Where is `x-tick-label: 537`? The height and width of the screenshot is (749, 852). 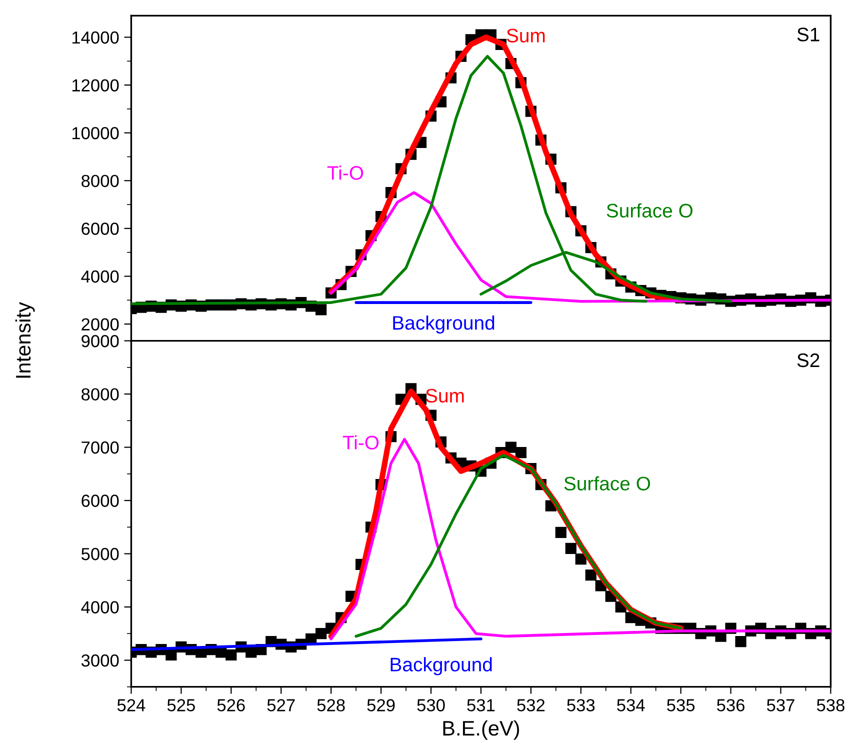
x-tick-label: 537 is located at coordinates (780, 705).